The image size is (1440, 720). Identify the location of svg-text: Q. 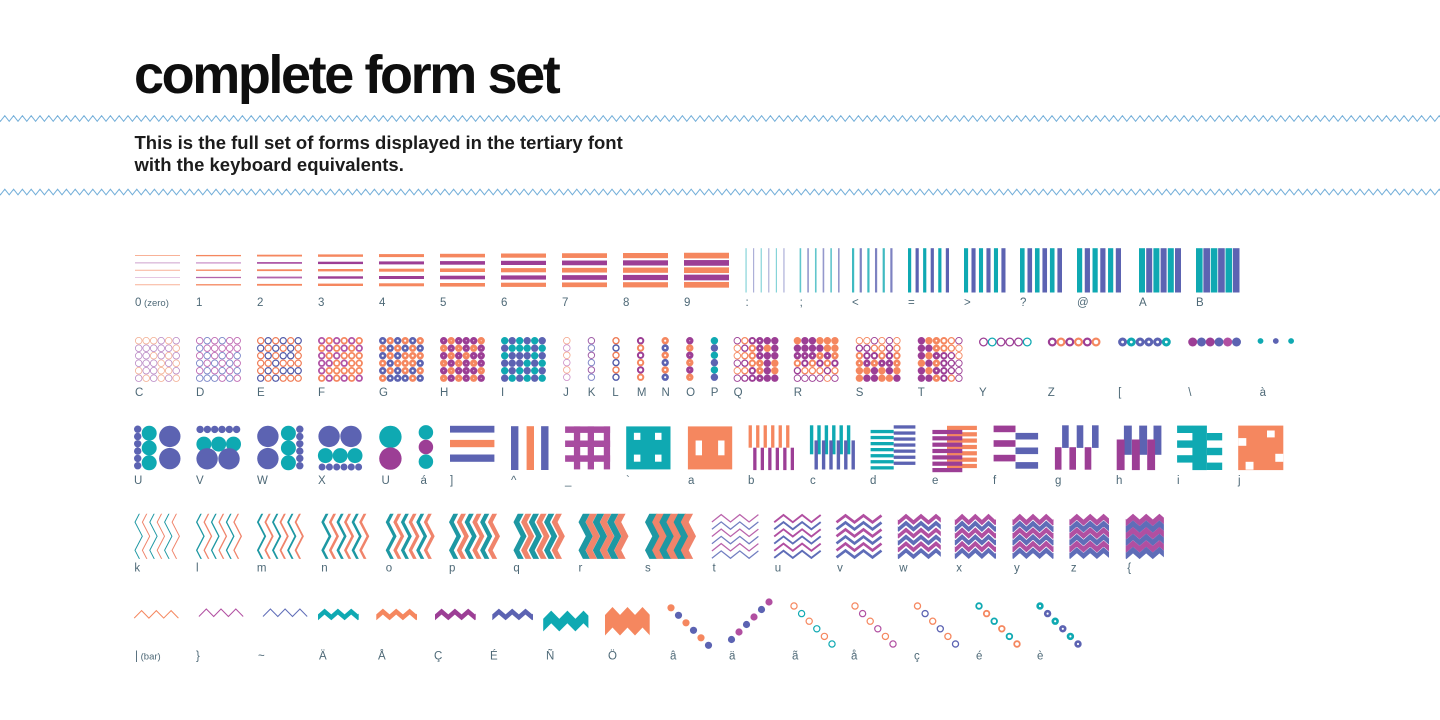
(738, 393).